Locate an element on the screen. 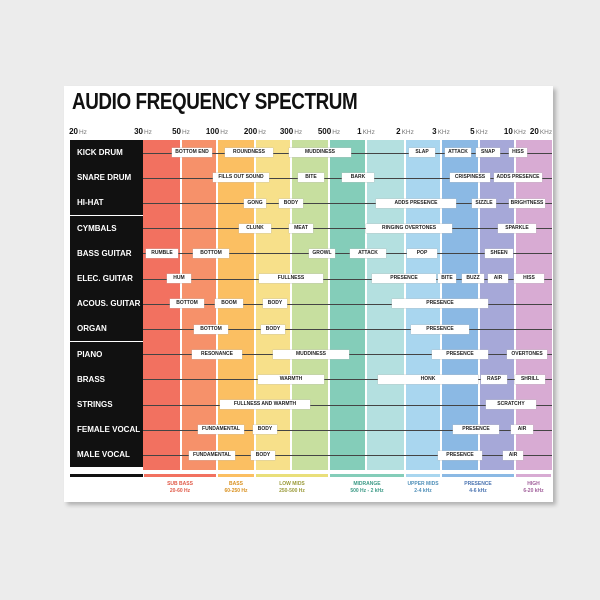  frequency-label: 20Hz is located at coordinates (78, 131).